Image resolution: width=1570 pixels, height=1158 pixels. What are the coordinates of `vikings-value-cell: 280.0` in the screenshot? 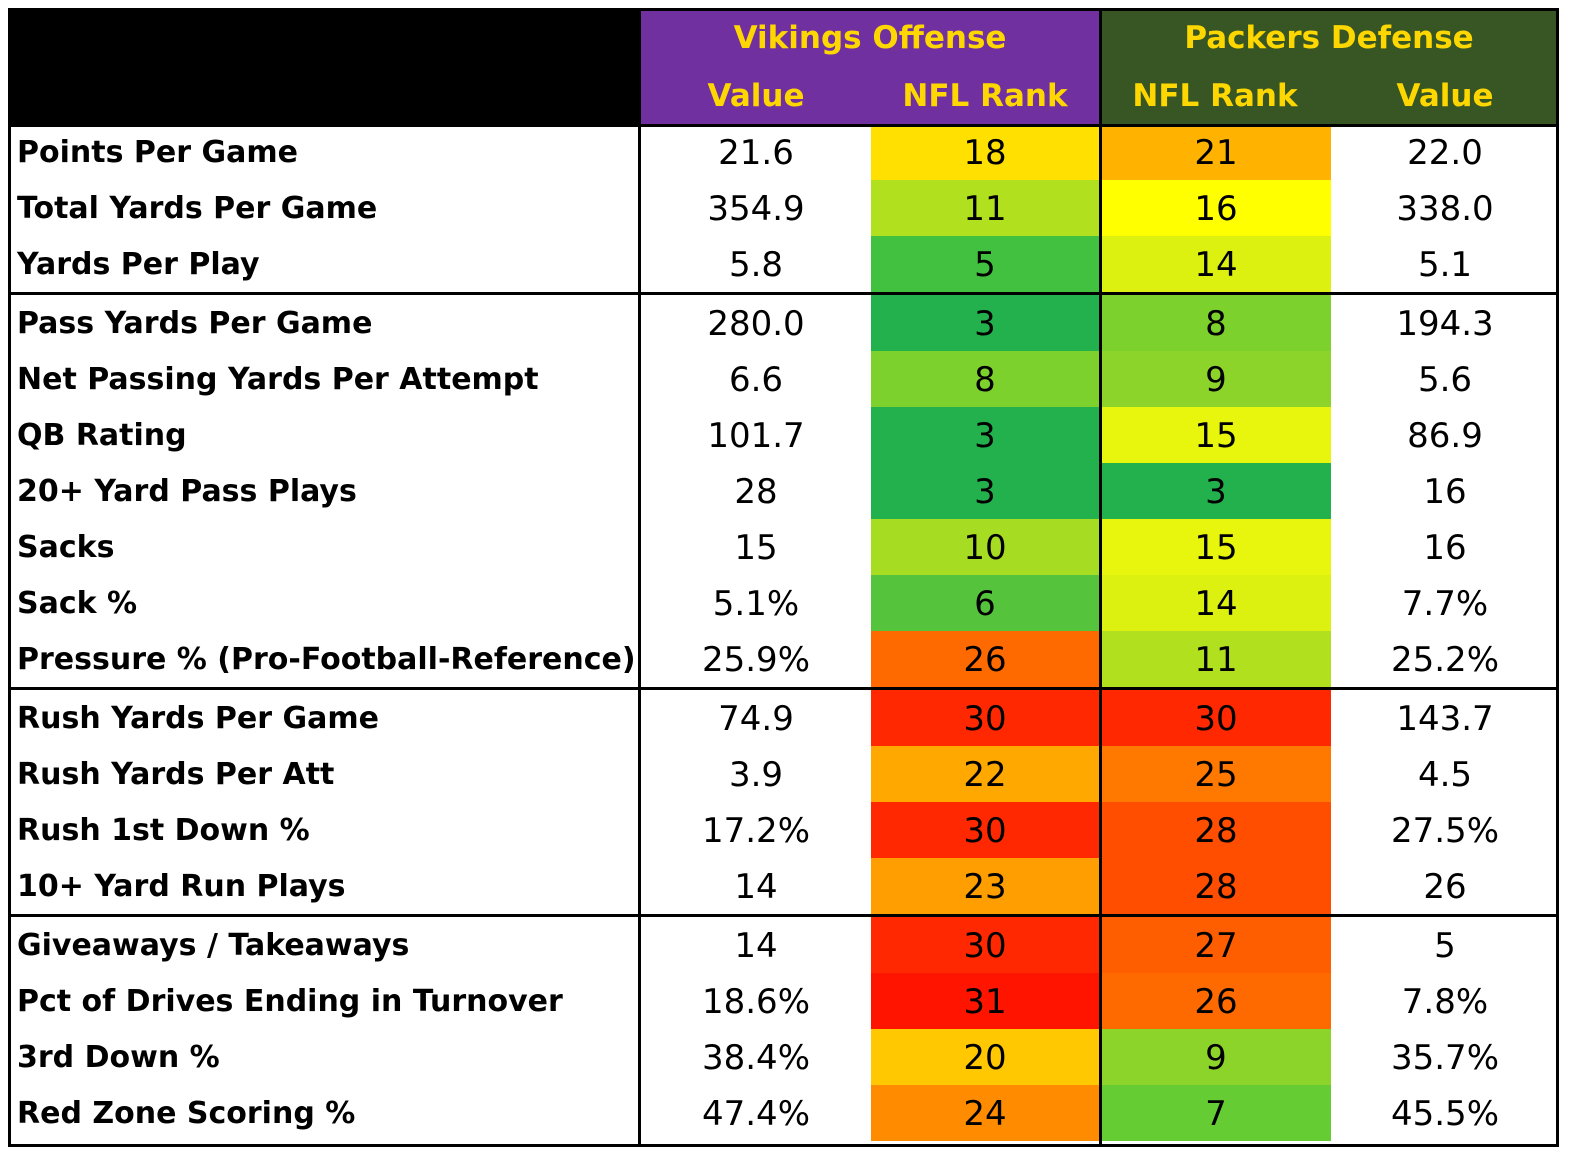 It's located at (756, 324).